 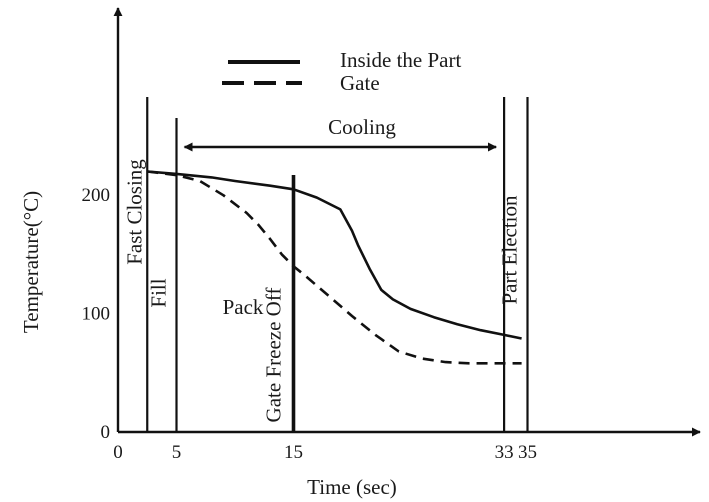 What do you see at coordinates (362, 127) in the screenshot?
I see `cooling-label: Cooling` at bounding box center [362, 127].